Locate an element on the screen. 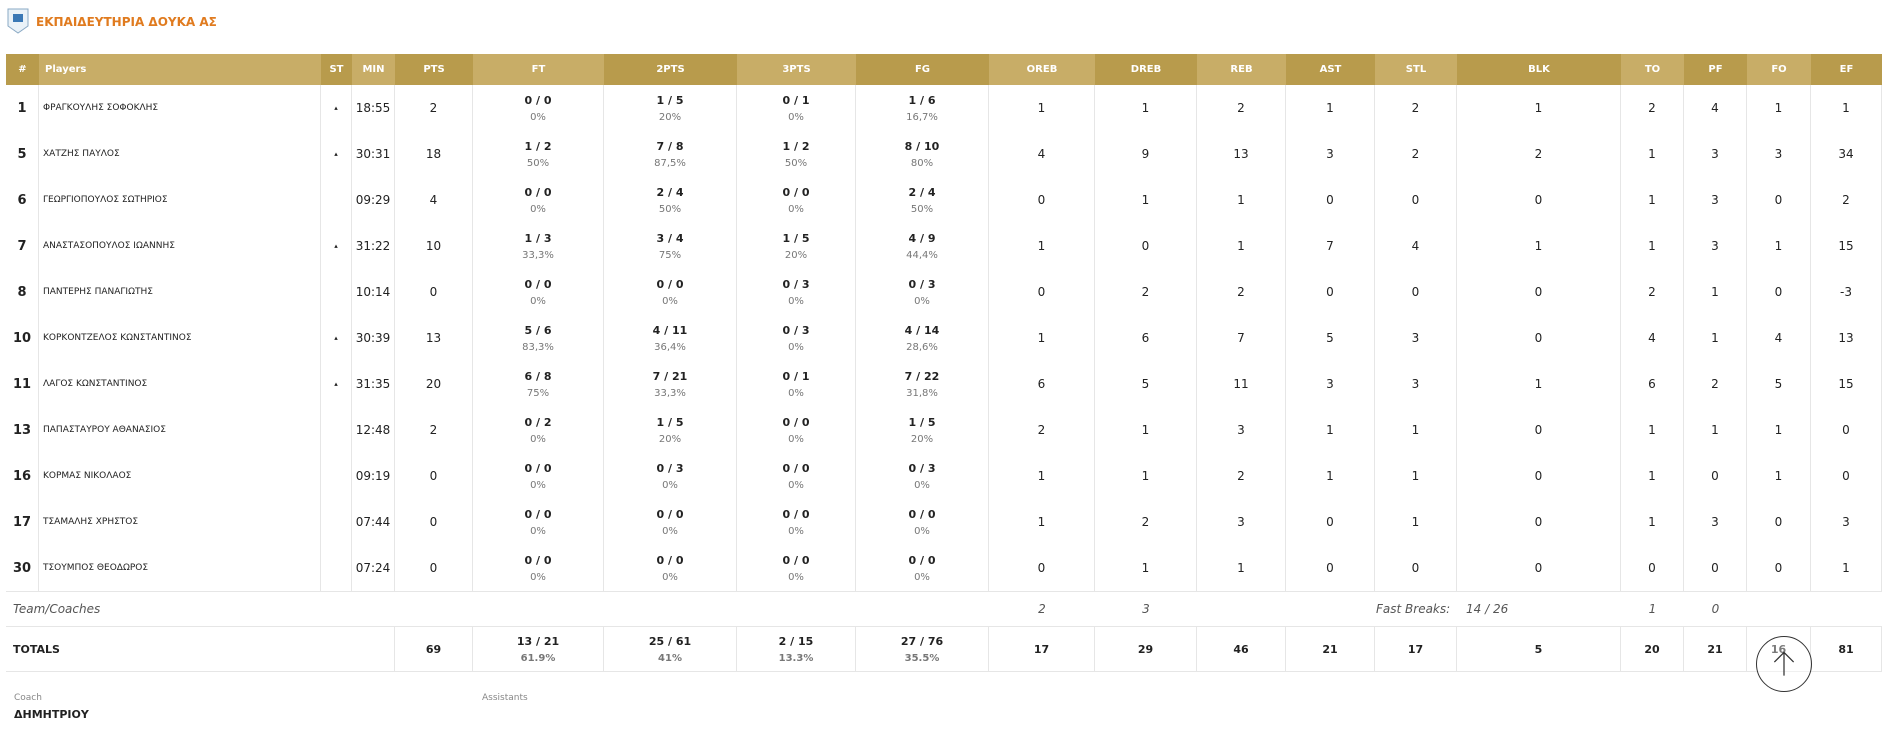  made-attempted: 1 / 3 is located at coordinates (538, 238).